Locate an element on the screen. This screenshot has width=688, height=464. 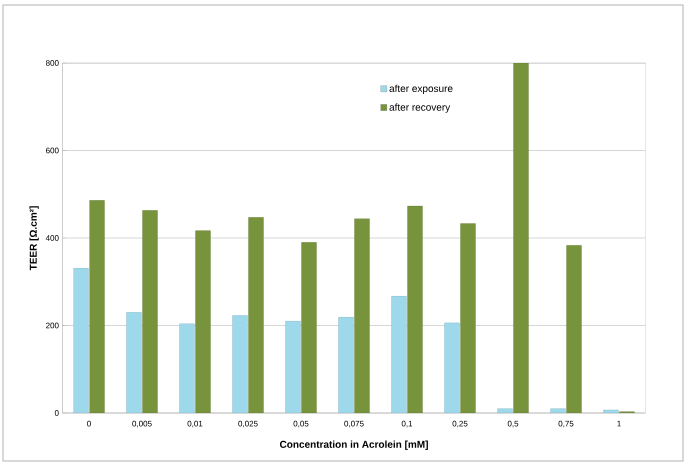
x-tick-label: 0,25 is located at coordinates (460, 424).